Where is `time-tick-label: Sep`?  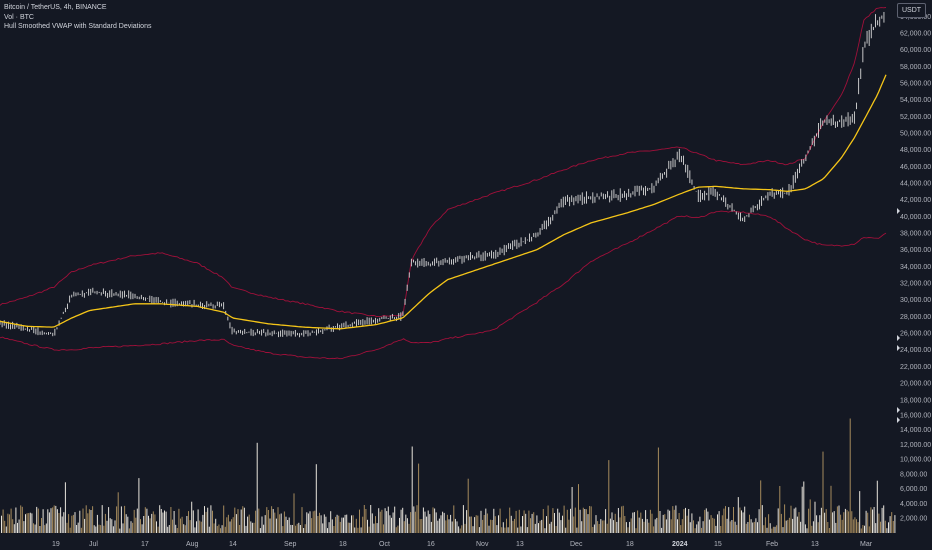
time-tick-label: Sep is located at coordinates (290, 544).